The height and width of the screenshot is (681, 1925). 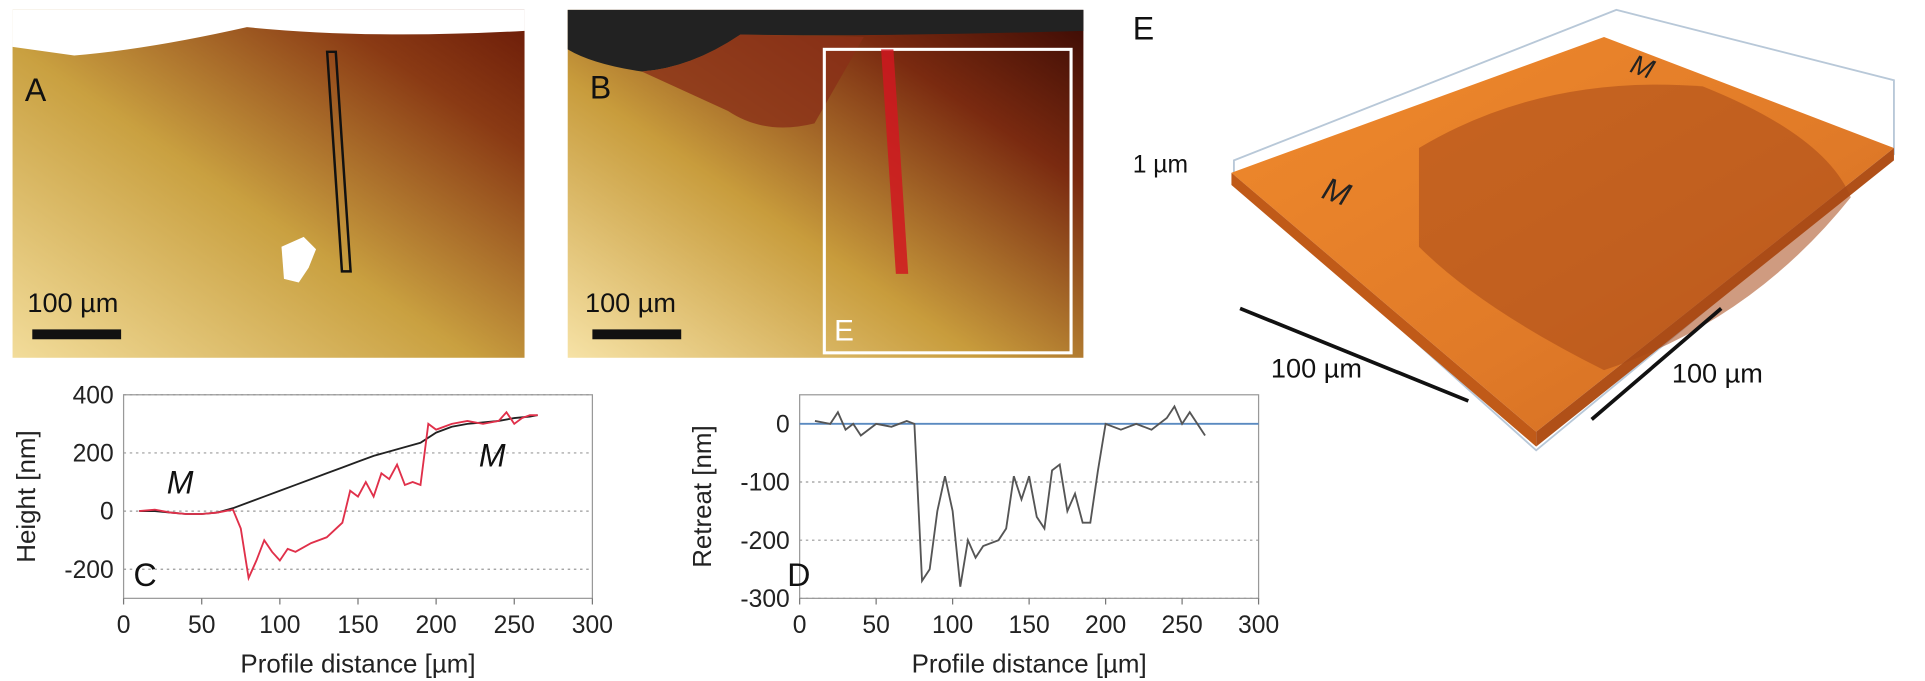 I want to click on panel-label: C, so click(x=144, y=575).